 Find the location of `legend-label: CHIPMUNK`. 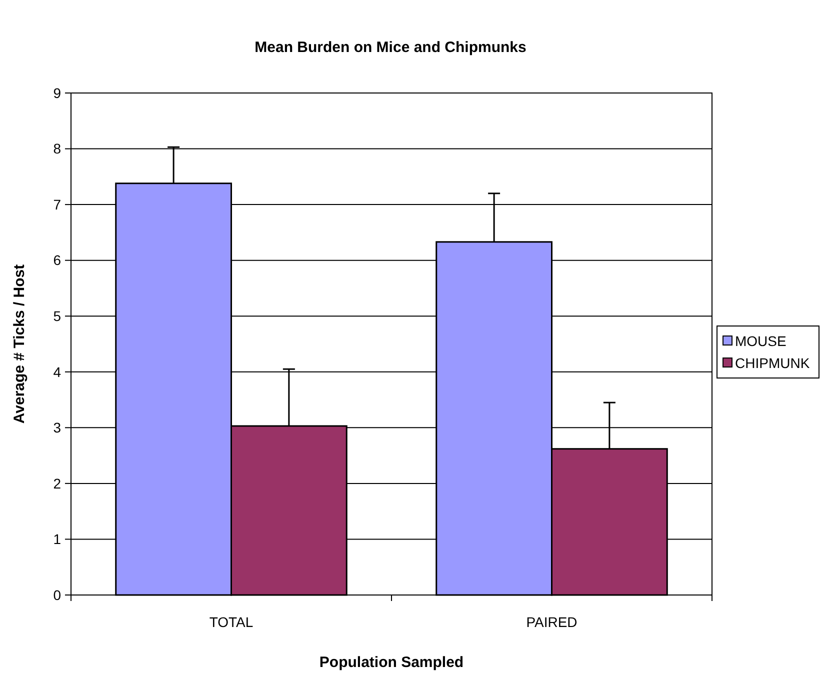

legend-label: CHIPMUNK is located at coordinates (772, 362).